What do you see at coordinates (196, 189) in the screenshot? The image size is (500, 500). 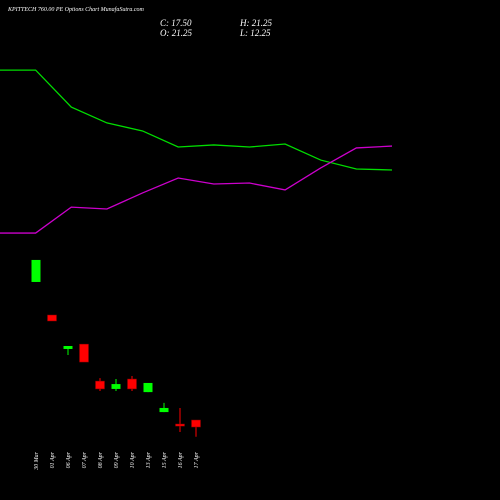 I see `indicator-line` at bounding box center [196, 189].